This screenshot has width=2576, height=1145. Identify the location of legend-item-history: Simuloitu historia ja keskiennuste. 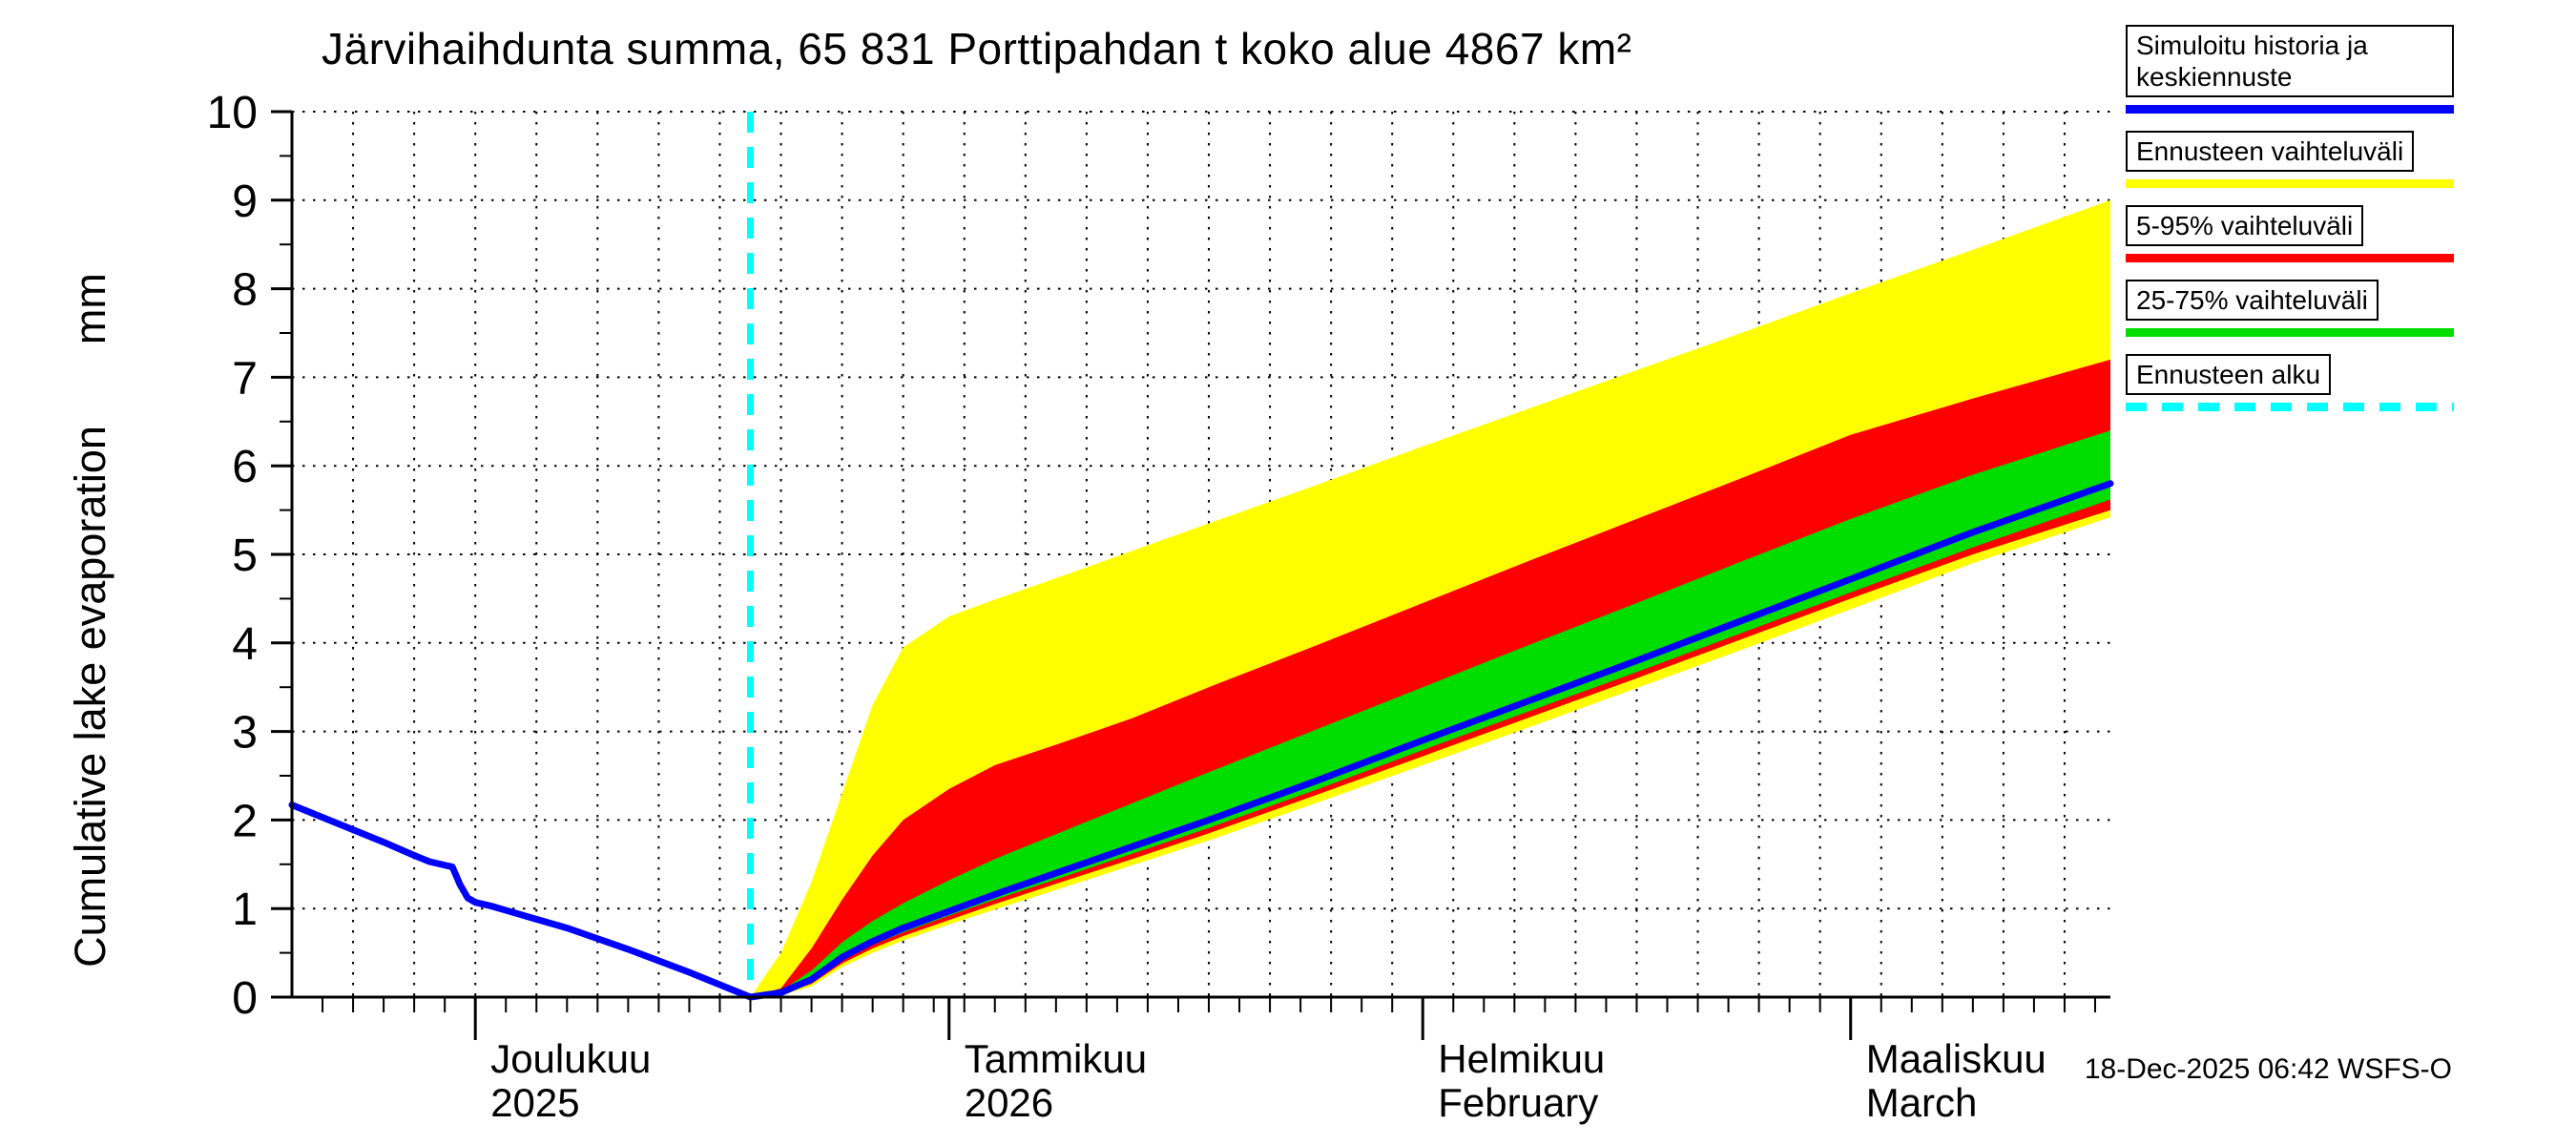
(2290, 78).